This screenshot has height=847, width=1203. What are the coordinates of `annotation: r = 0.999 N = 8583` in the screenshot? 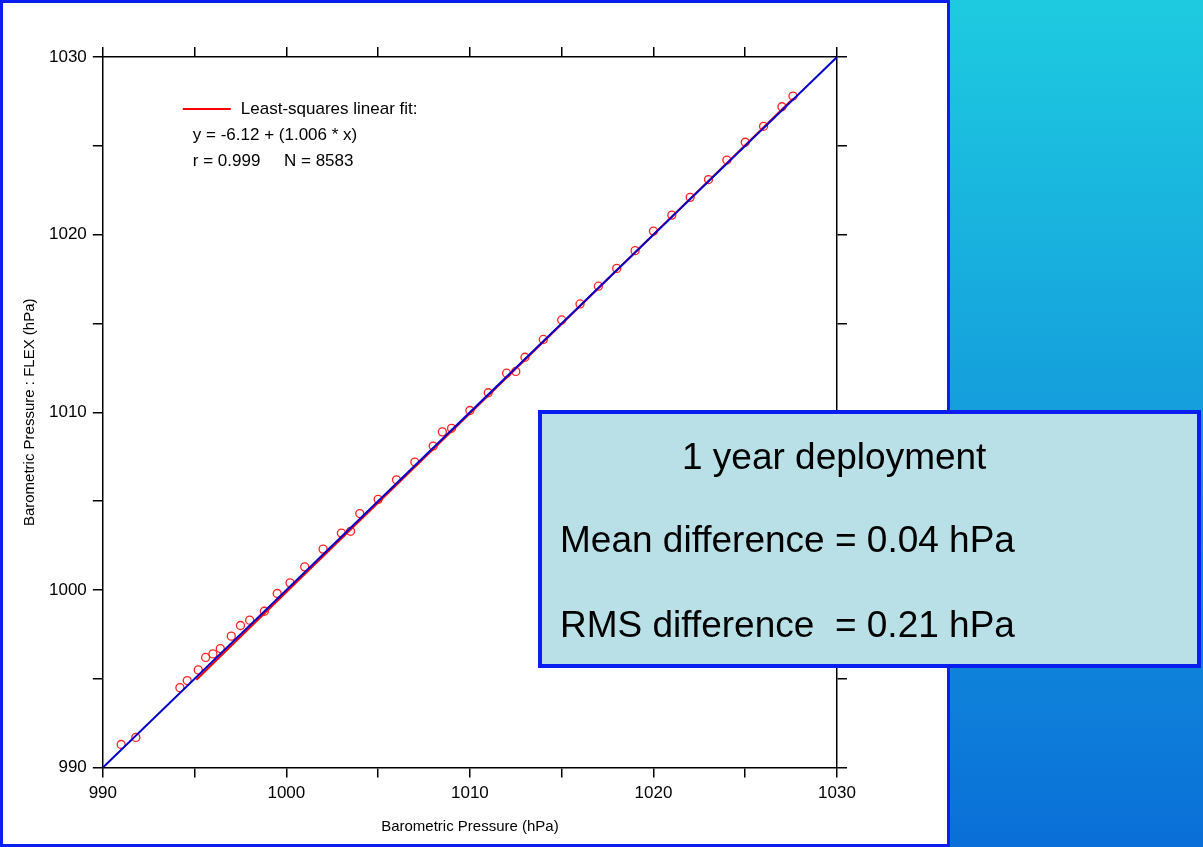 It's located at (273, 160).